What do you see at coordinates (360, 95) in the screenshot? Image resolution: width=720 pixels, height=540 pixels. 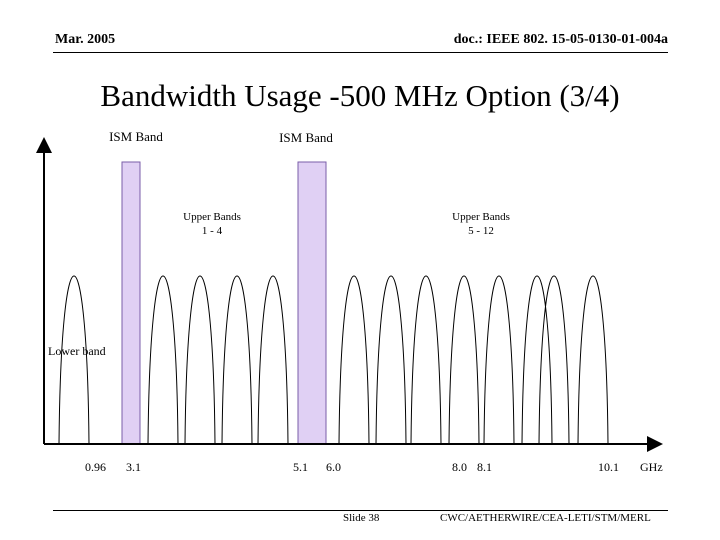 I see `slide-title: Bandwidth Usage -500 MHz Option (3/4)` at bounding box center [360, 95].